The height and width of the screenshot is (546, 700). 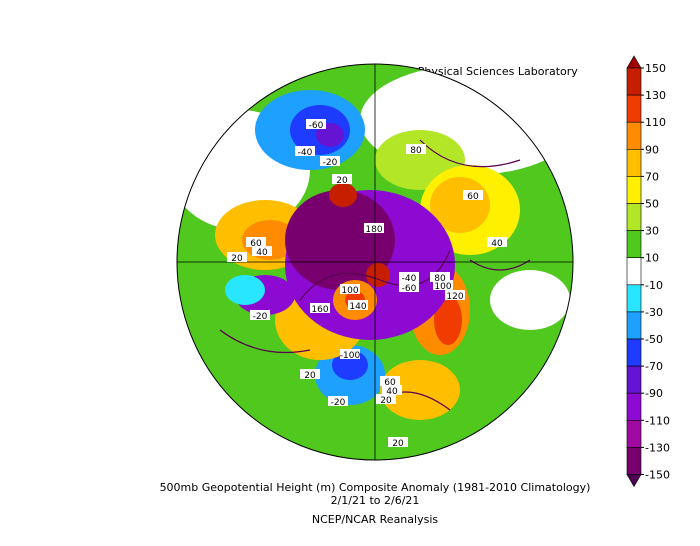 I want to click on colorbar-label: -50, so click(x=654, y=339).